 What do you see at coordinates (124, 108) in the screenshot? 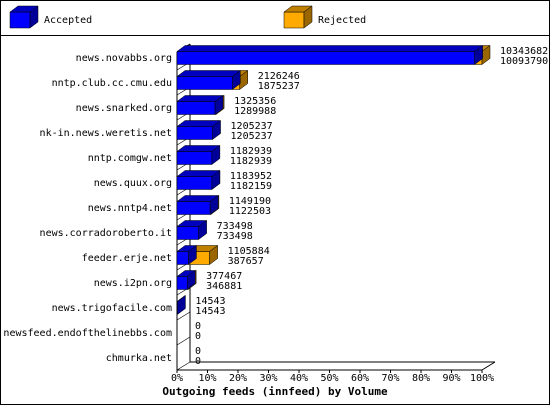
I see `y-tick-label: news.snarked.org` at bounding box center [124, 108].